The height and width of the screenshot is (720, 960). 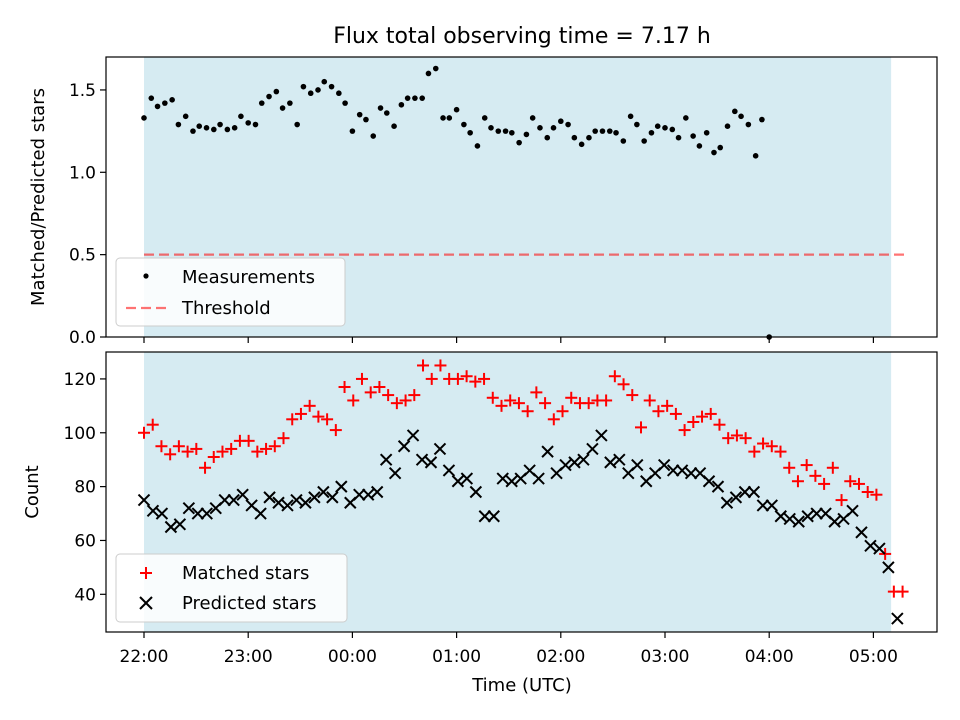 What do you see at coordinates (249, 603) in the screenshot?
I see `legend-predicted-label: Predicted stars` at bounding box center [249, 603].